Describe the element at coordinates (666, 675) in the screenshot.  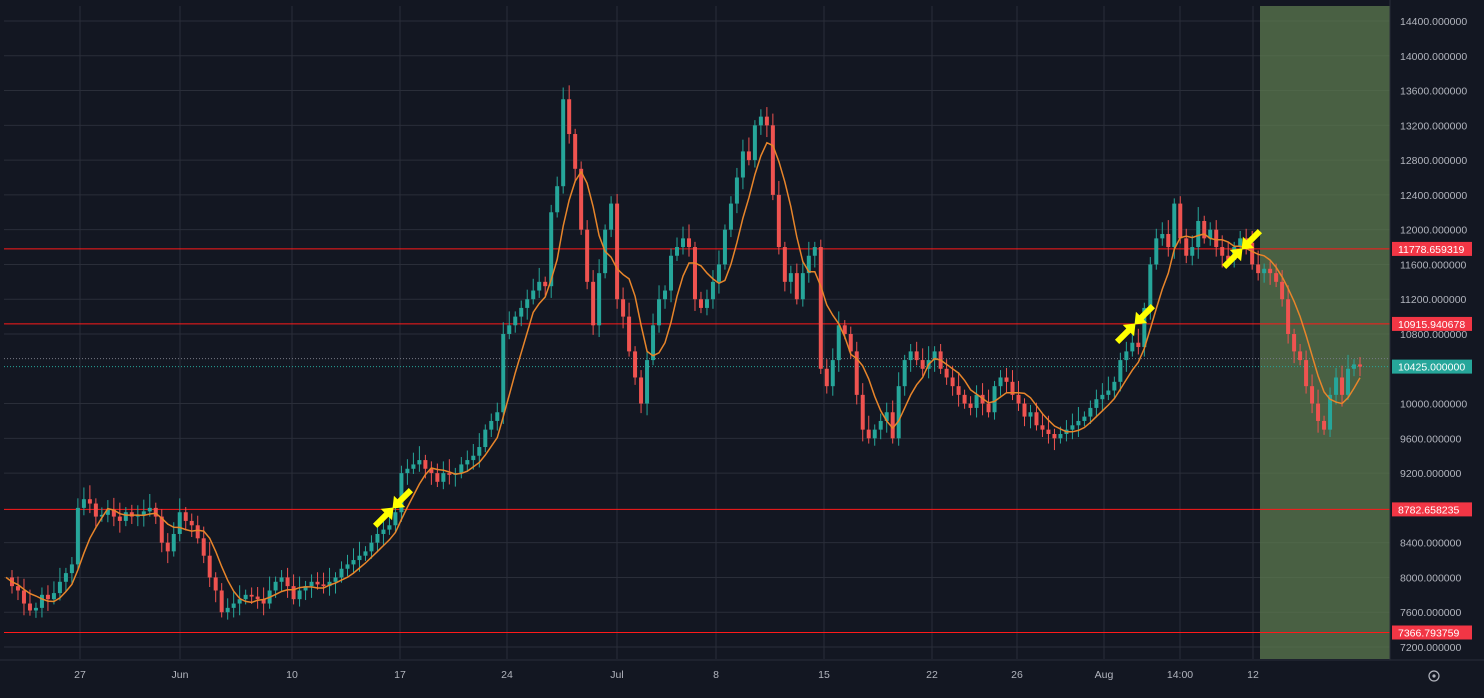
I see `x-axis: 27 Jun 10 17 24 Jul 8 15 22 26 Aug 14:00 12` at that location.